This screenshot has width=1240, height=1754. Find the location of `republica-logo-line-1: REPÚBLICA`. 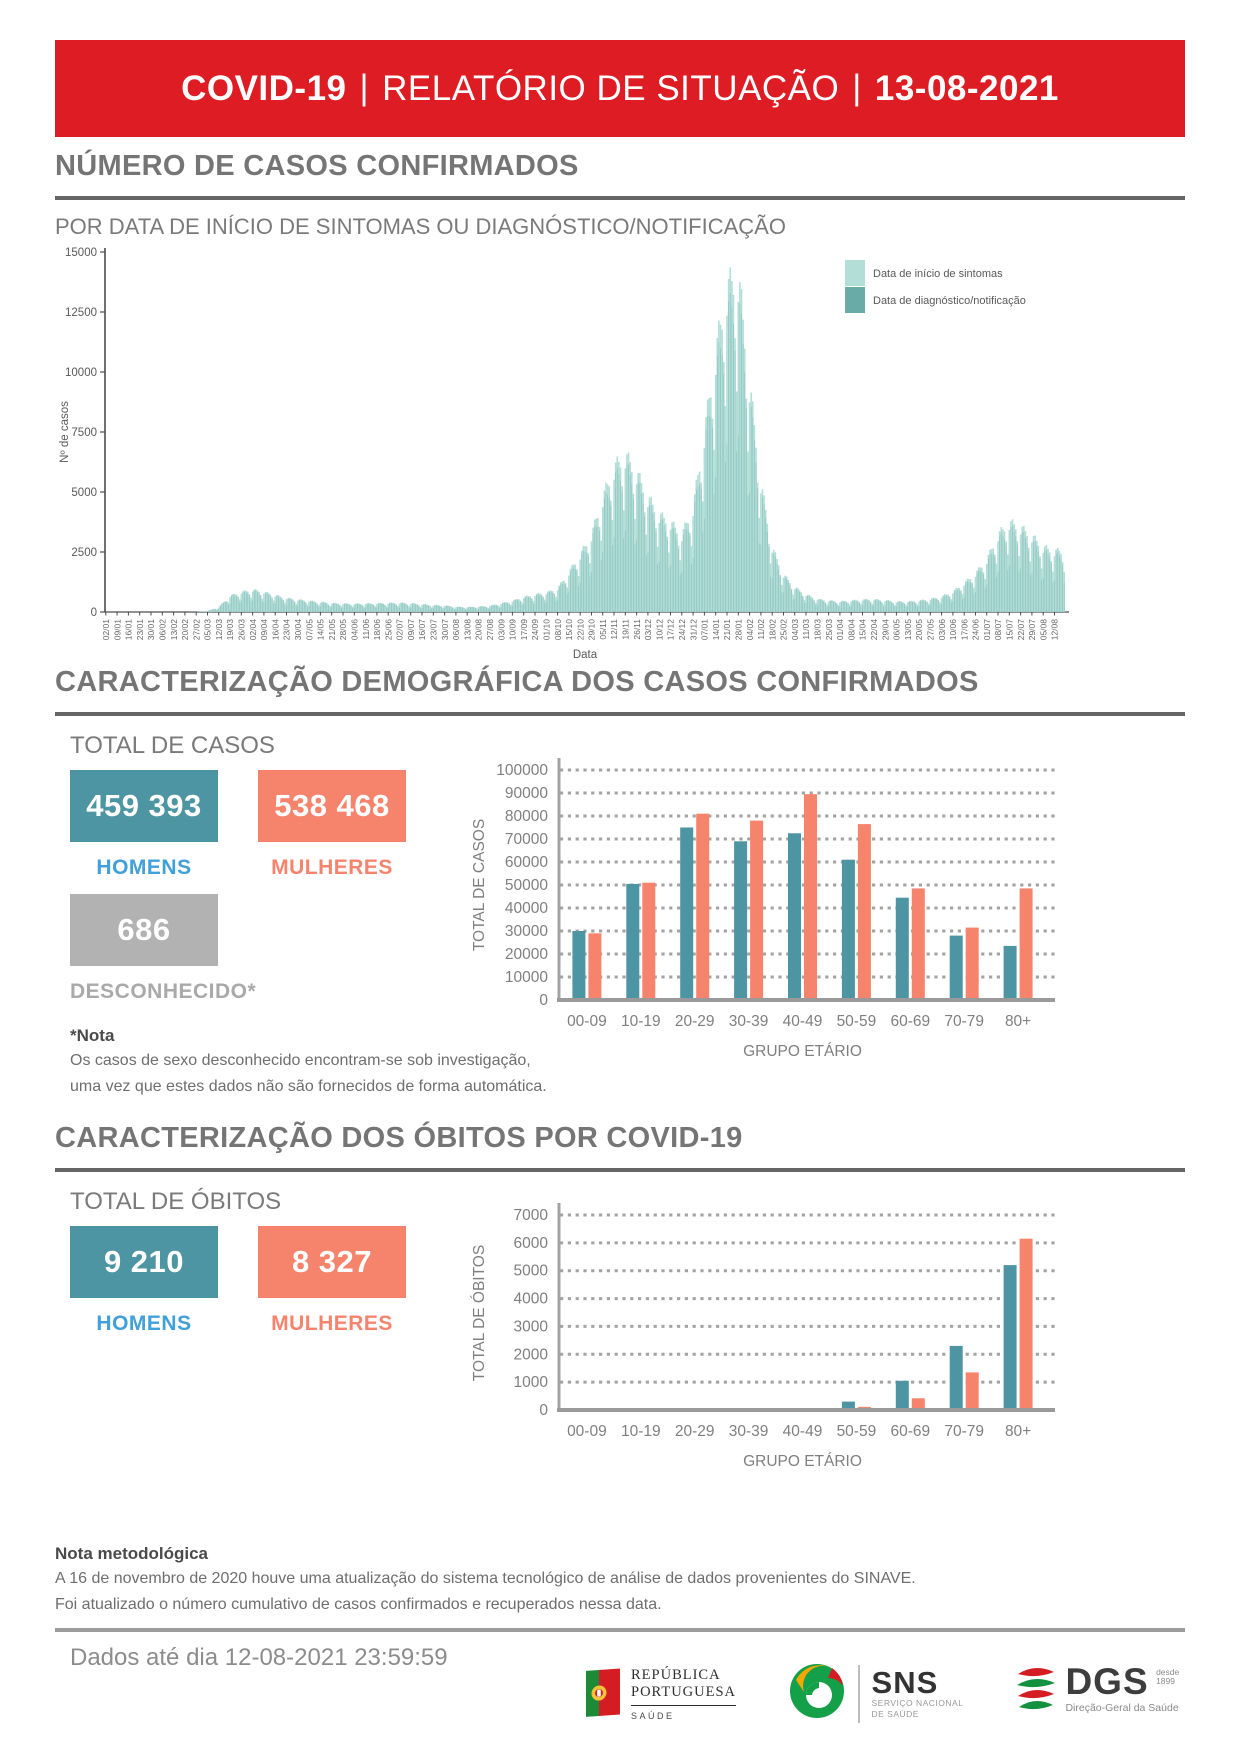

republica-logo-line-1: REPÚBLICA is located at coordinates (676, 1674).